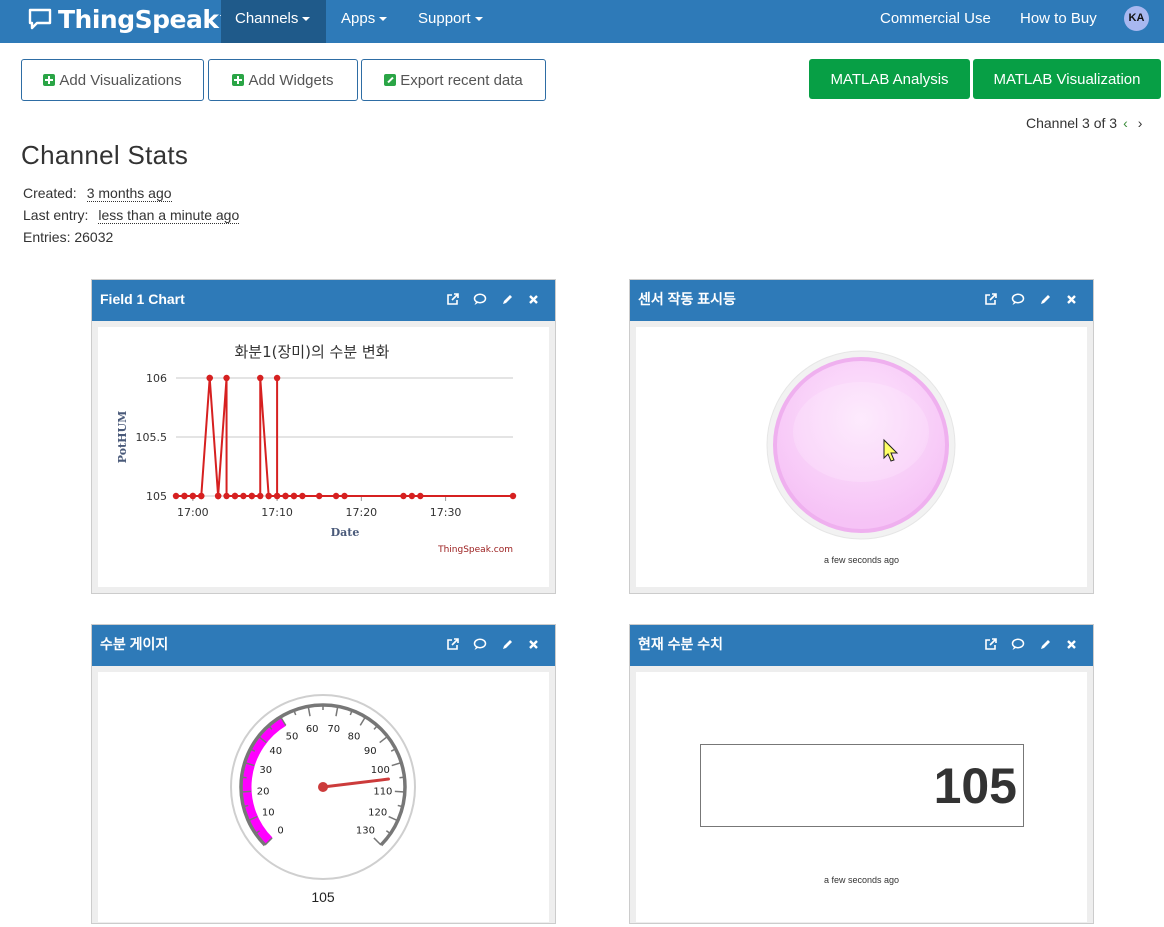 This screenshot has width=1164, height=927. What do you see at coordinates (364, 21) in the screenshot?
I see `nav-apps: Apps` at bounding box center [364, 21].